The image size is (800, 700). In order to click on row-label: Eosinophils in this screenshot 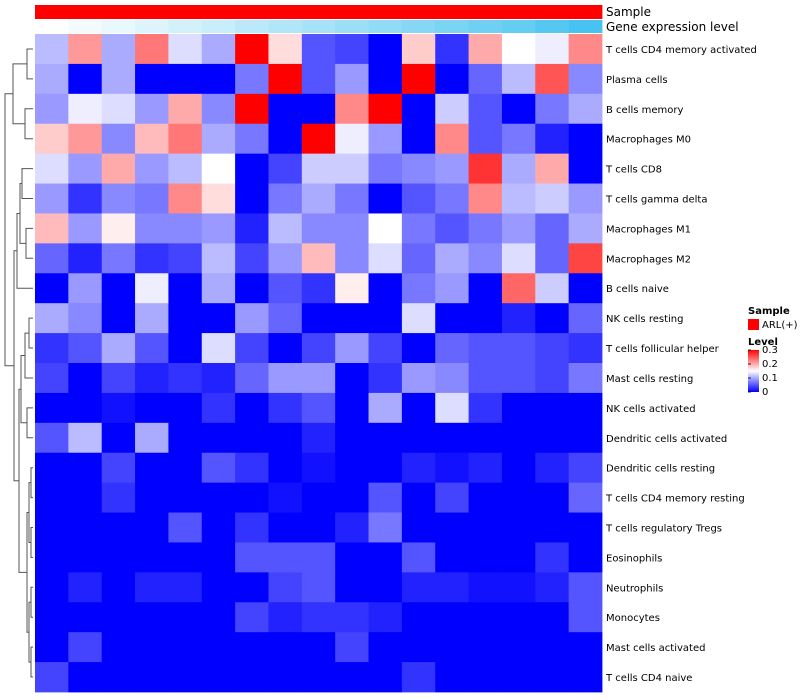, I will do `click(634, 558)`.